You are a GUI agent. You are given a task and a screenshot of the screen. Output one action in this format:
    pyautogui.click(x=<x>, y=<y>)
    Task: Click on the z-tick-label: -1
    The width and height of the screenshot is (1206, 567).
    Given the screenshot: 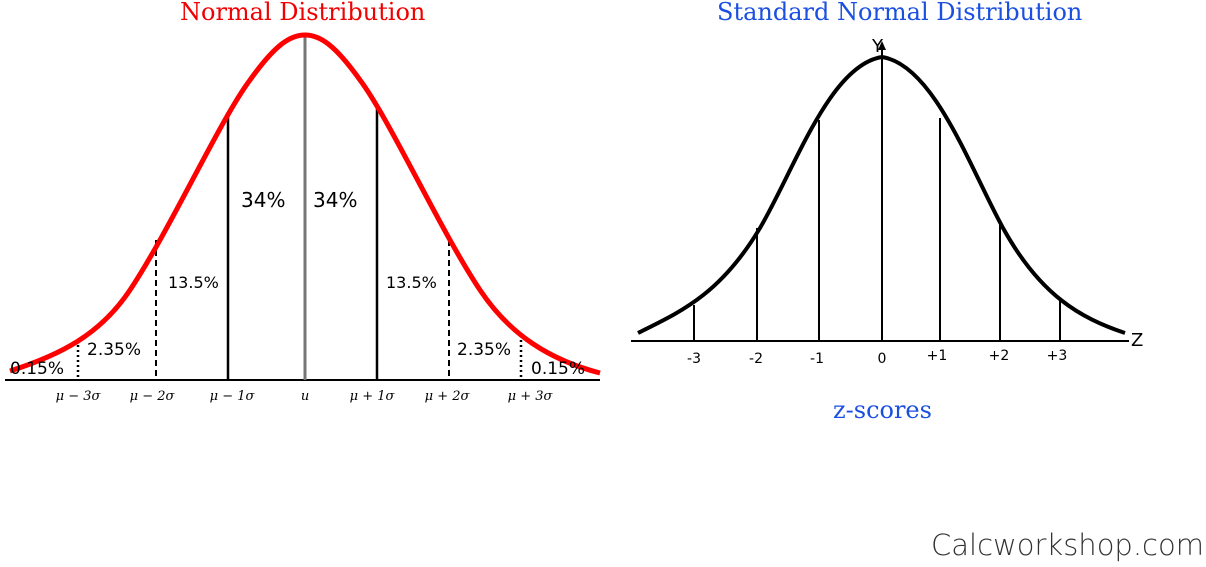 What is the action you would take?
    pyautogui.click(x=817, y=359)
    